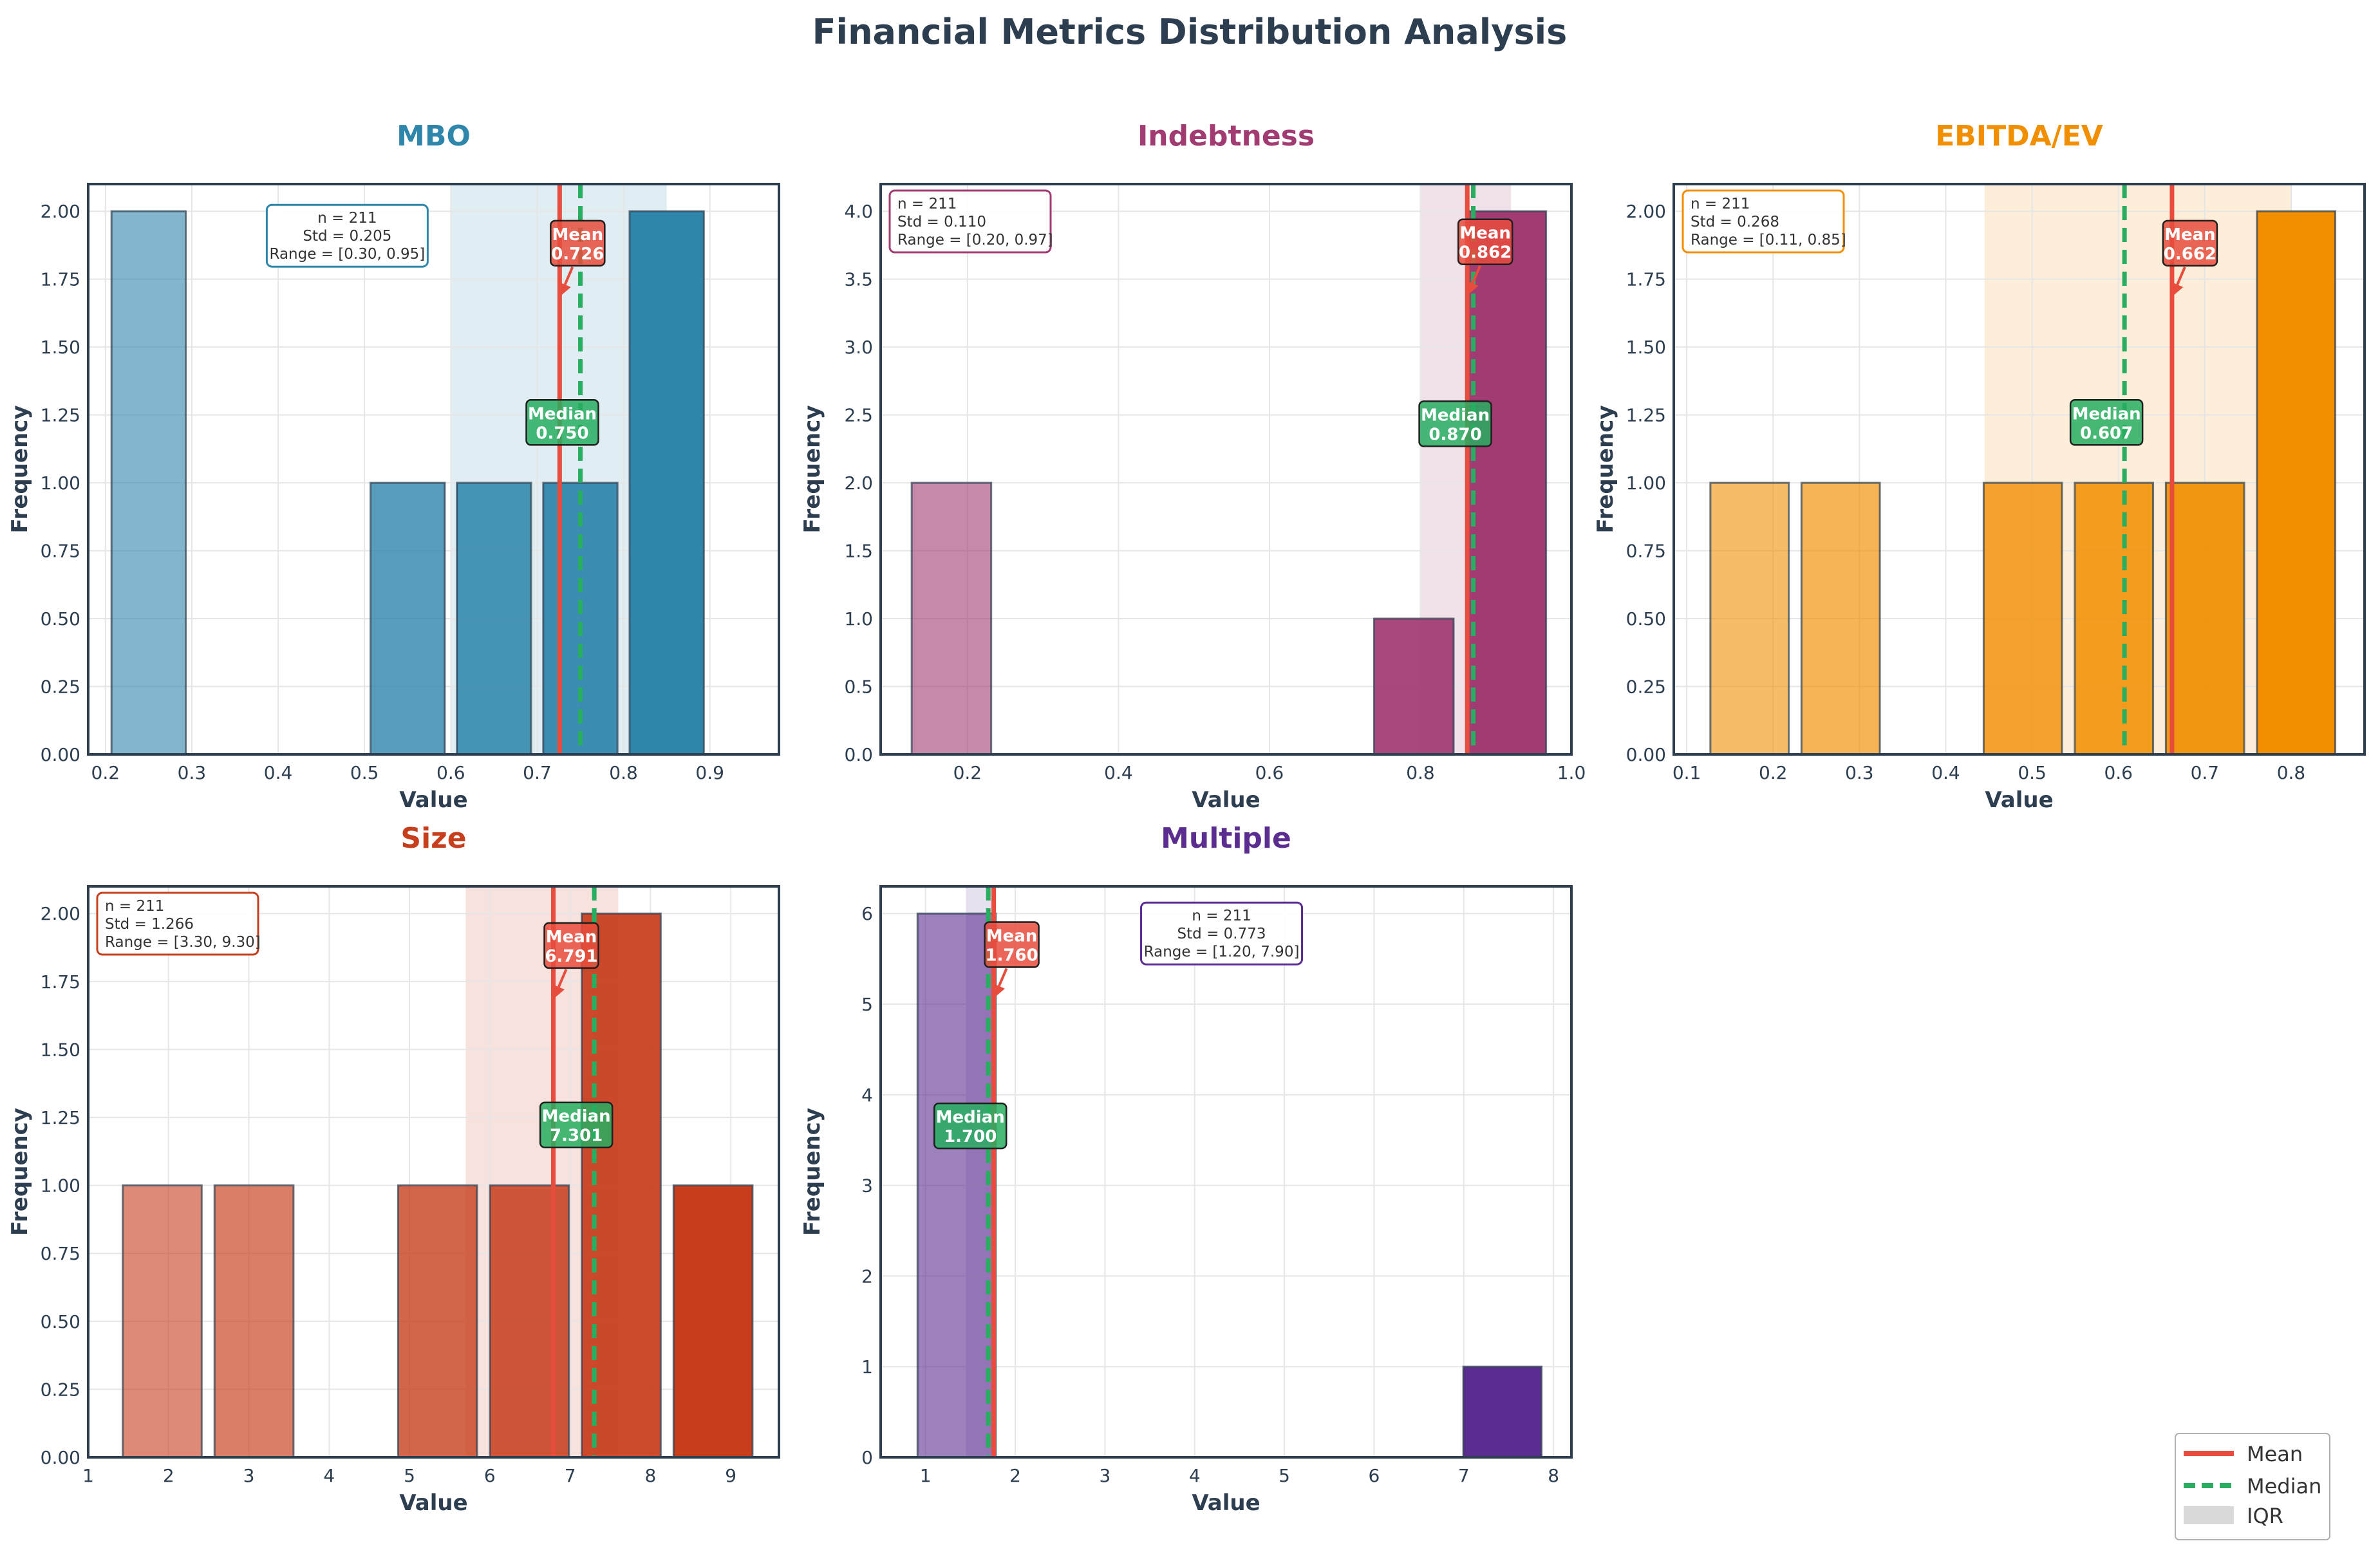  Describe the element at coordinates (88, 1475) in the screenshot. I see `size-xtick-label: 1` at that location.